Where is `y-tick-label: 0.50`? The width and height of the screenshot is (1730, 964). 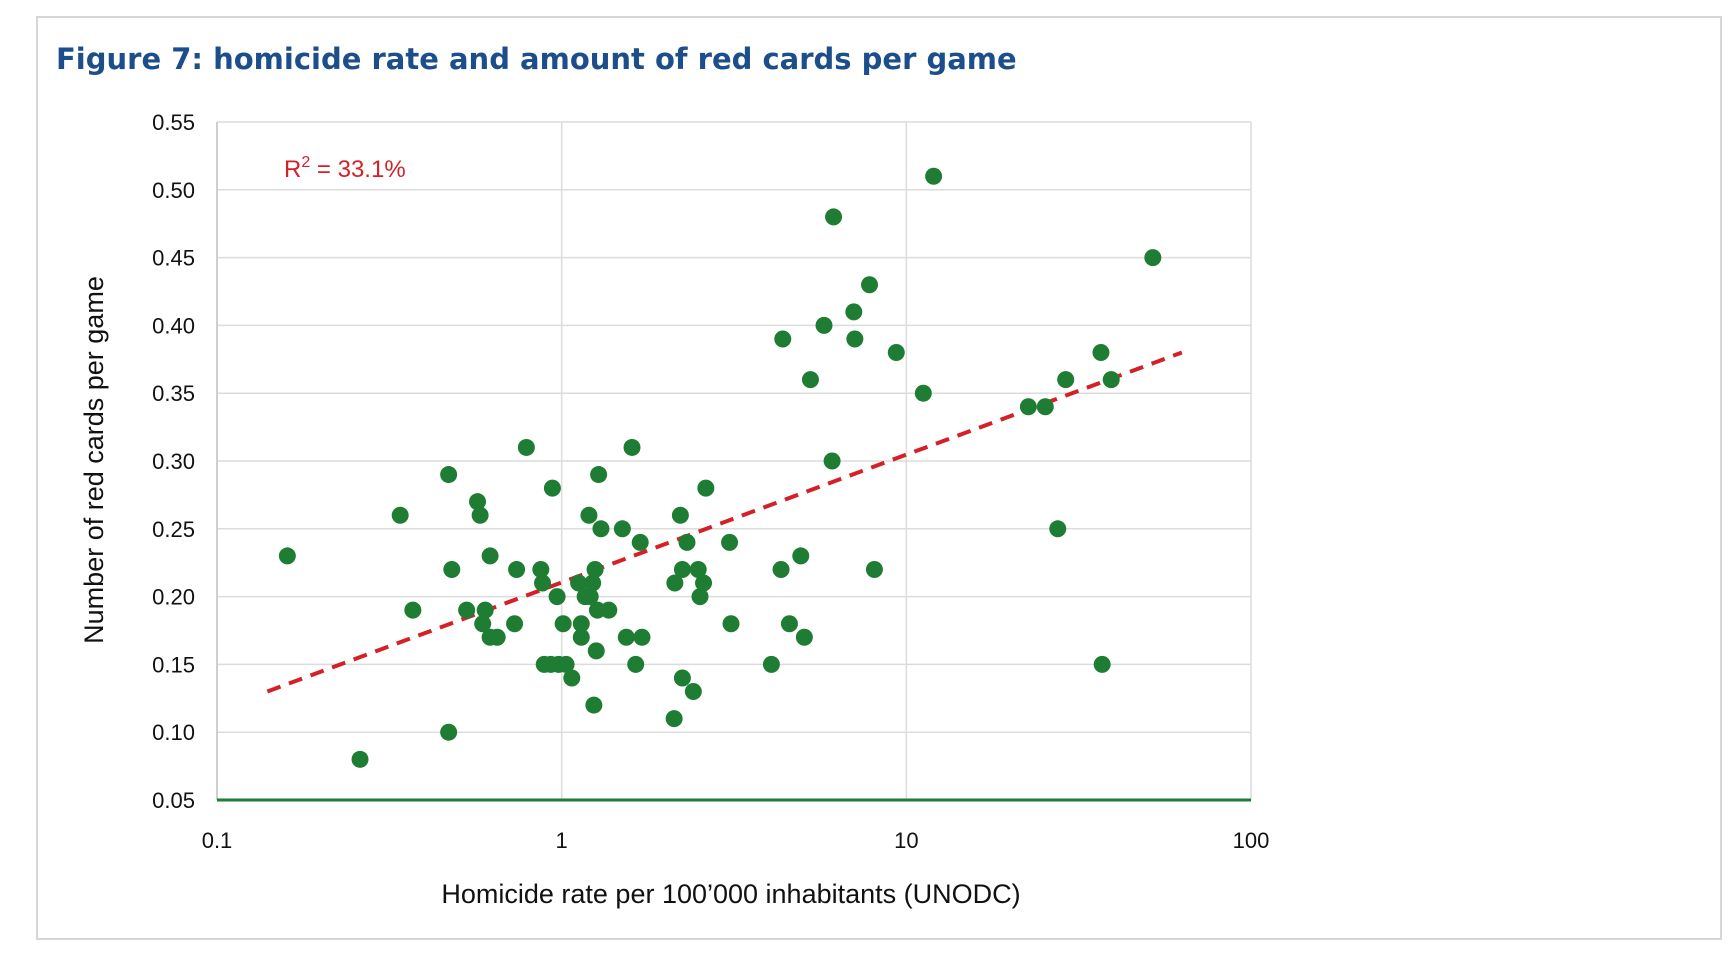
y-tick-label: 0.50 is located at coordinates (173, 190).